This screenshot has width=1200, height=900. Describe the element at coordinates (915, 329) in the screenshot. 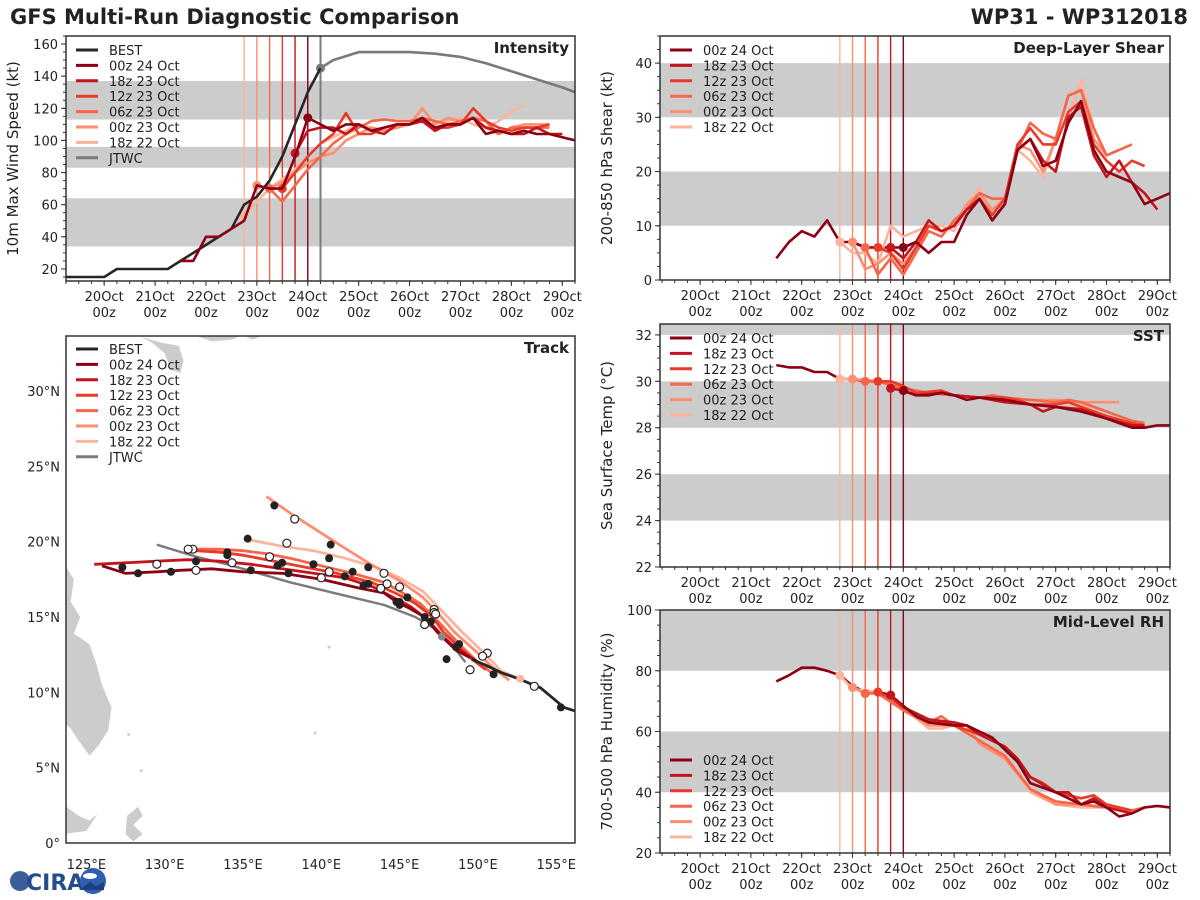

I see `threshold-band` at that location.